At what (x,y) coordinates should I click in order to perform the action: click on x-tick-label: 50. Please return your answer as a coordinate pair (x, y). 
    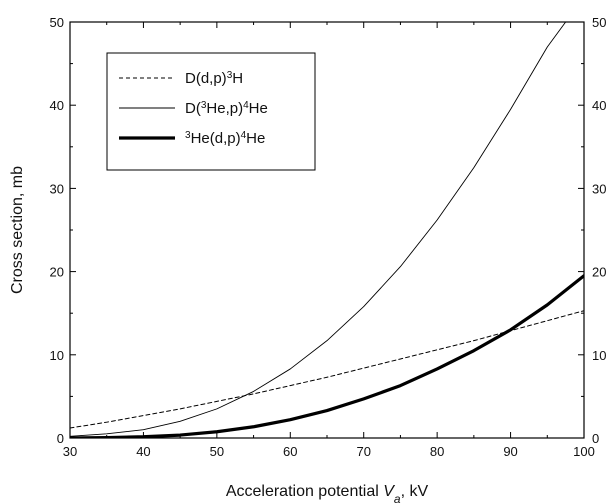
    Looking at the image, I should click on (217, 451).